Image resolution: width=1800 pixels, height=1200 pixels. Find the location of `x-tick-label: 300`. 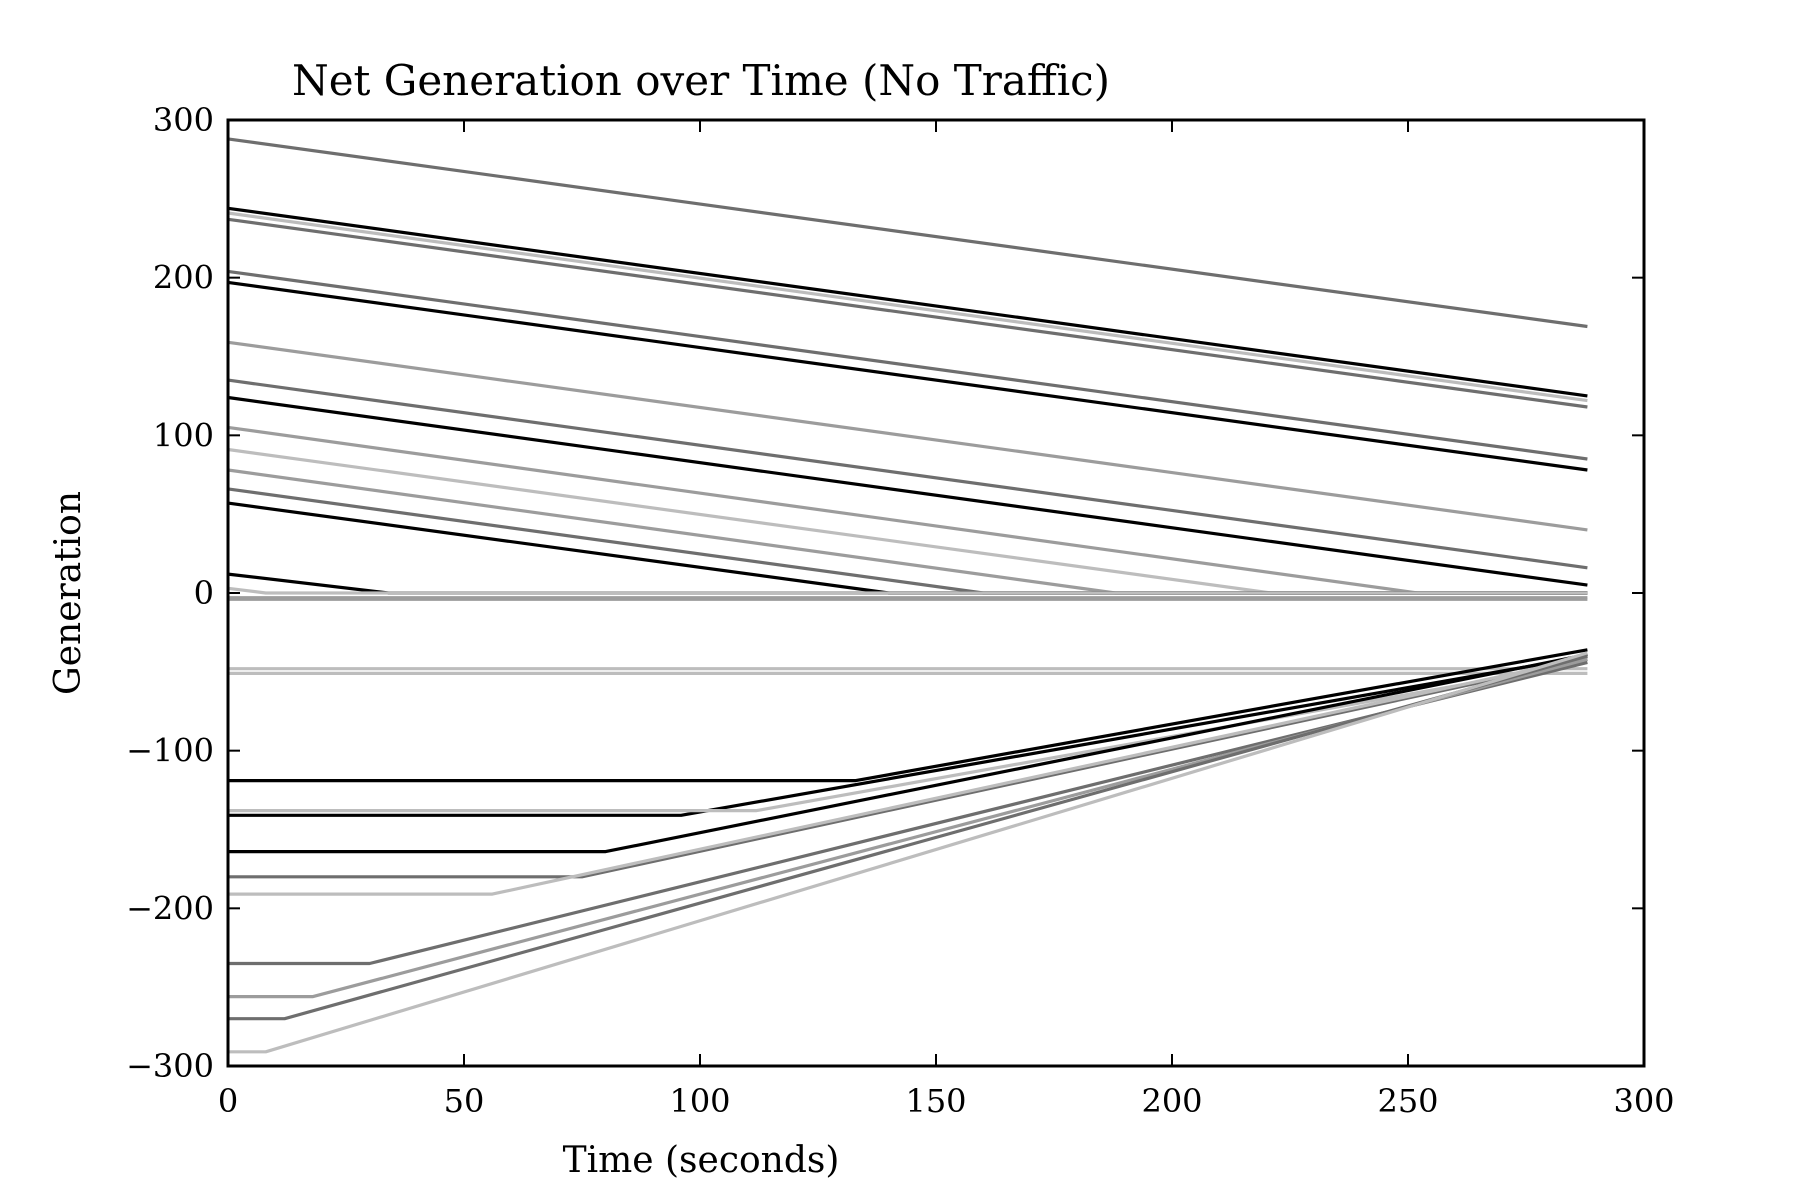

x-tick-label: 300 is located at coordinates (1643, 1101).